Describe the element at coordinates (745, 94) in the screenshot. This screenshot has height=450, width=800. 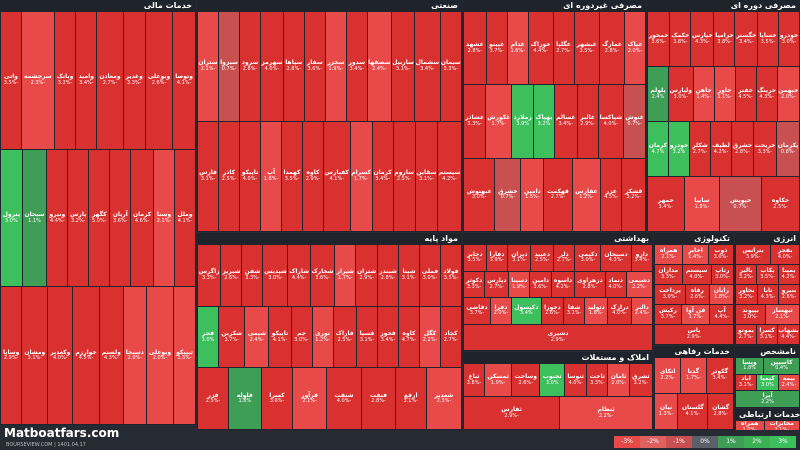
I see `stock-tile: خفنر -4.5%` at that location.